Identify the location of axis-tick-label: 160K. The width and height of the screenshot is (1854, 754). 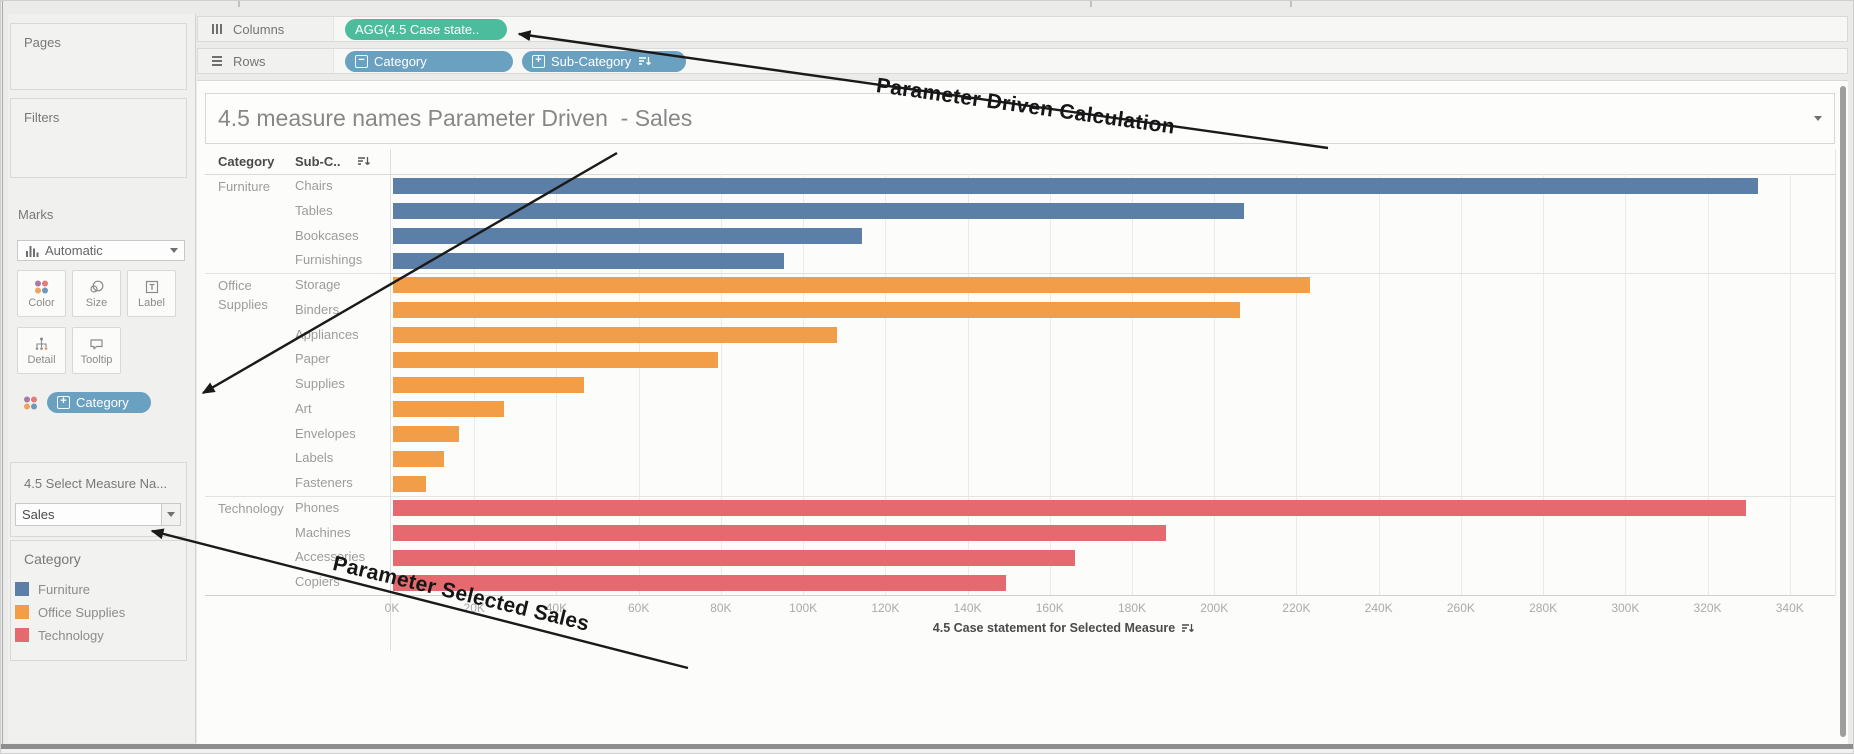
(1049, 608).